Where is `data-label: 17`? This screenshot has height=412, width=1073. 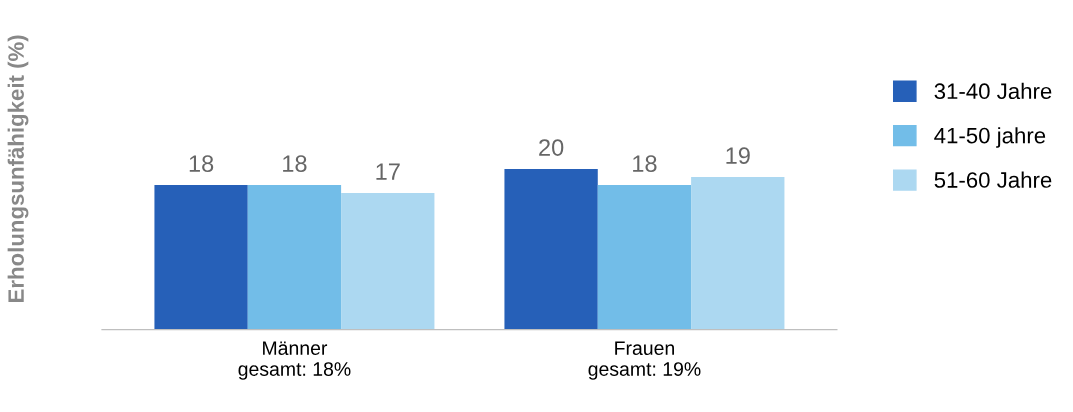
data-label: 17 is located at coordinates (388, 171).